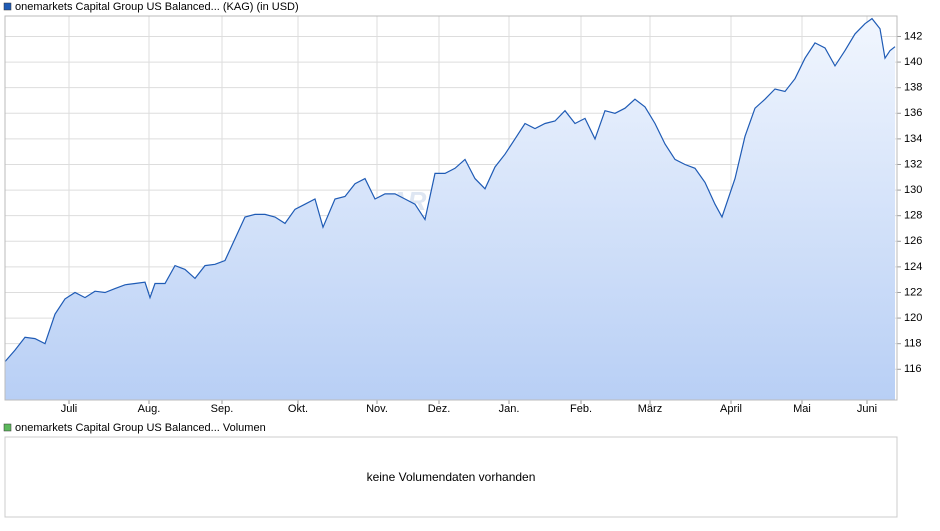 The width and height of the screenshot is (940, 531). Describe the element at coordinates (867, 409) in the screenshot. I see `x-tick-label: Juni` at that location.